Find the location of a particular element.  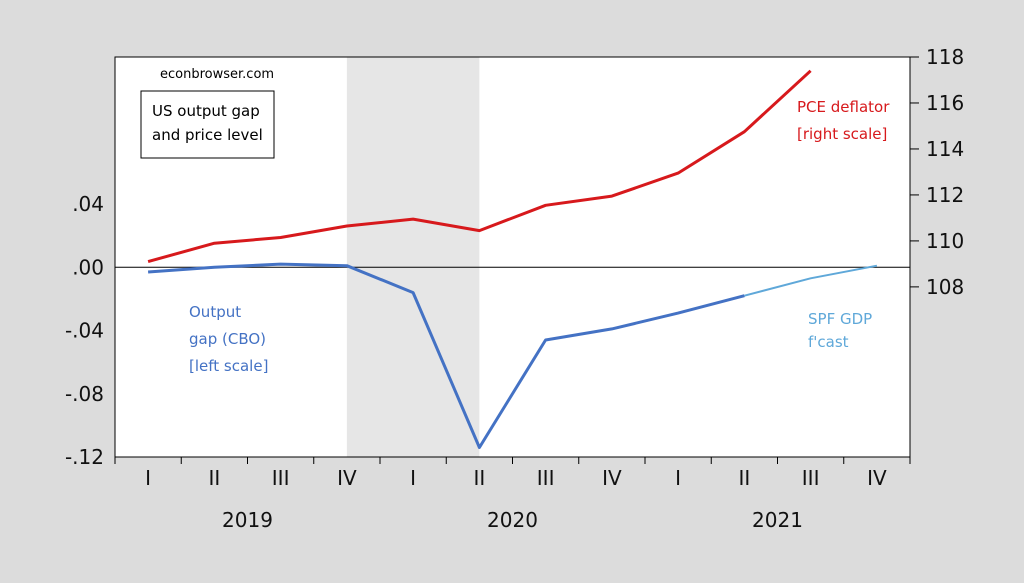

left-tick-label: .04 is located at coordinates (88, 204).